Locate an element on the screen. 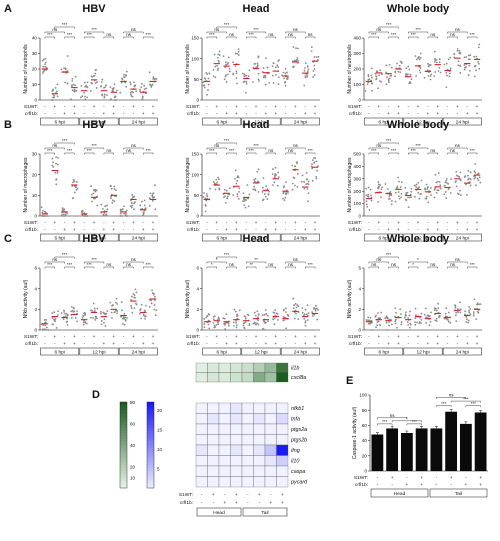 This screenshot has width=500, height=541. group-label: 6 hpi is located at coordinates (221, 122).